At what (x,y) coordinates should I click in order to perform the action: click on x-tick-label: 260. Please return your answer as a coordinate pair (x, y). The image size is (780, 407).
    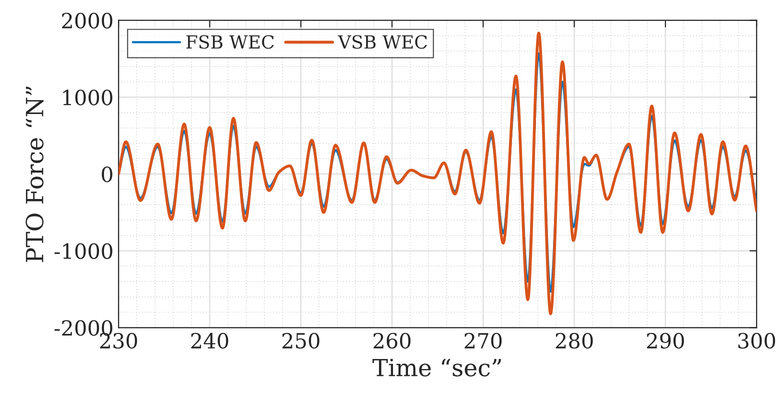
    Looking at the image, I should click on (392, 340).